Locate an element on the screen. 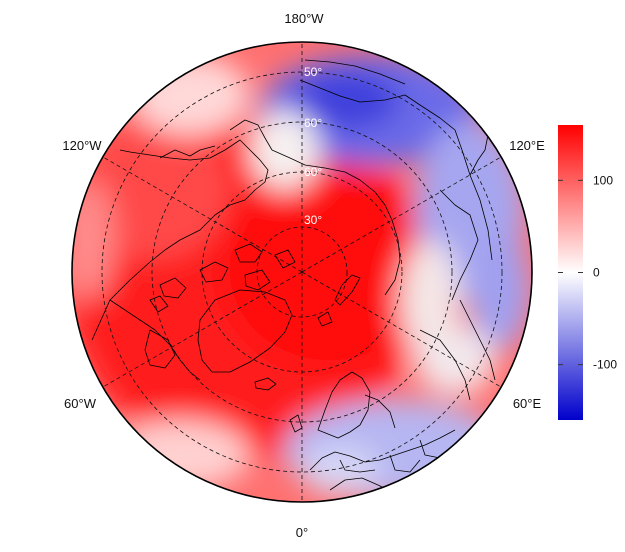  lon-label-top: 180°W is located at coordinates (304, 18).